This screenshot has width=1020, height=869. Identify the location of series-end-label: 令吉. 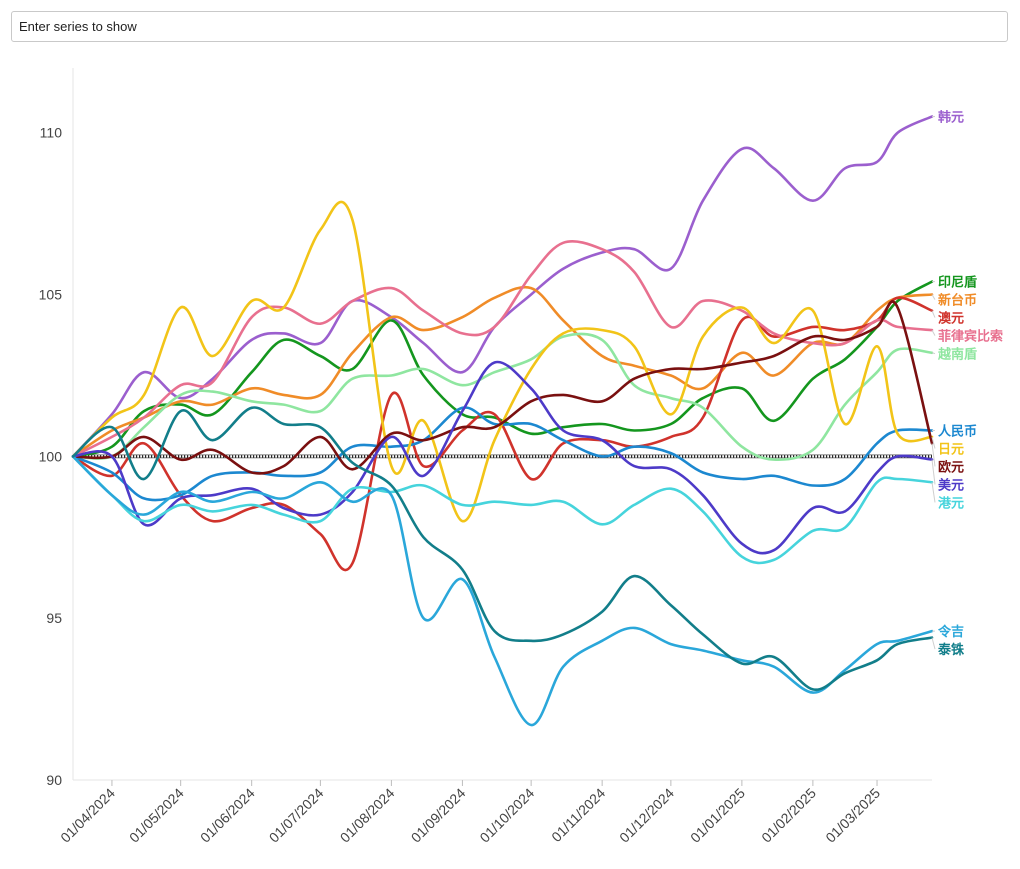
(951, 632).